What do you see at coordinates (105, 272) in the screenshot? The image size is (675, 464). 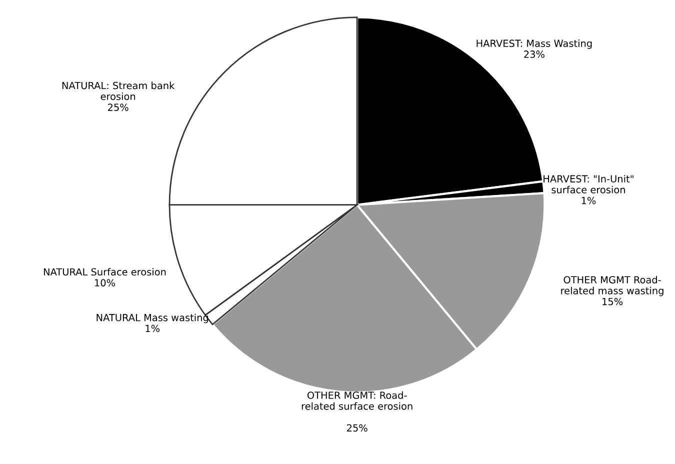 I see `slice-label: NATURAL Surface erosion` at bounding box center [105, 272].